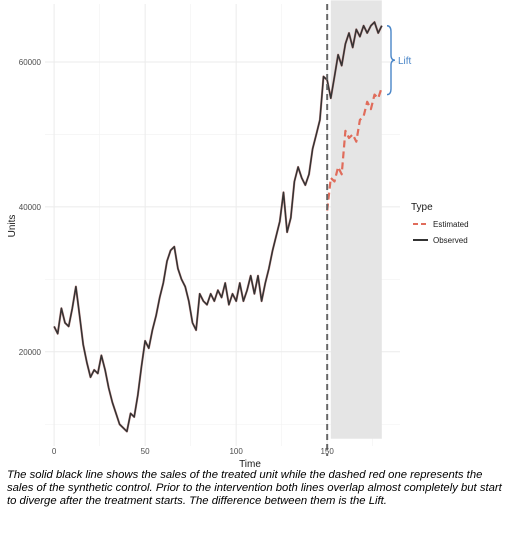 The width and height of the screenshot is (511, 535). What do you see at coordinates (30, 62) in the screenshot?
I see `y-tick-label-60000: 60000` at bounding box center [30, 62].